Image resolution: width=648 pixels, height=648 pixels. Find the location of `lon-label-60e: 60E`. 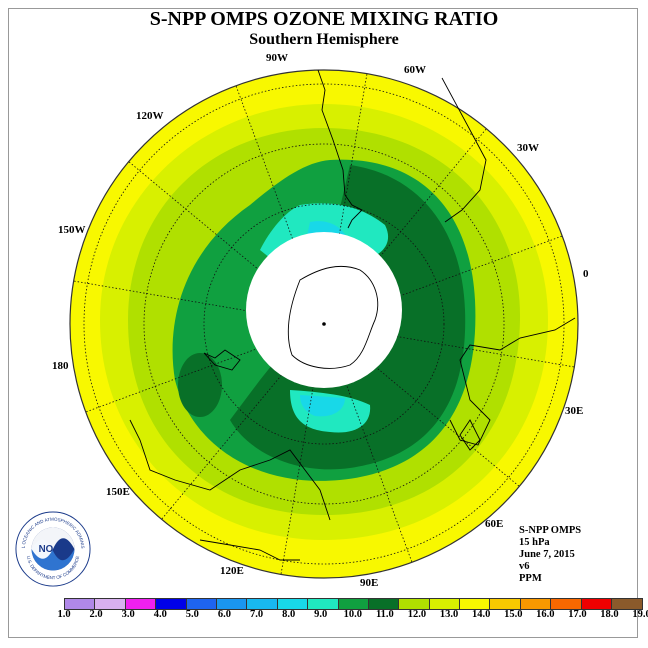

lon-label-60e: 60E is located at coordinates (494, 524).